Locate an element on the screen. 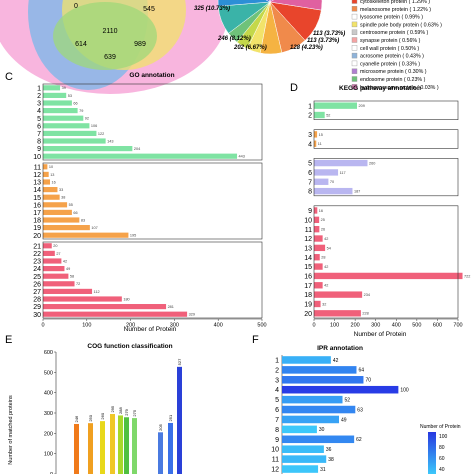 The image size is (474, 474). cog-ylabel: Number of matched proteins is located at coordinates (11, 430).